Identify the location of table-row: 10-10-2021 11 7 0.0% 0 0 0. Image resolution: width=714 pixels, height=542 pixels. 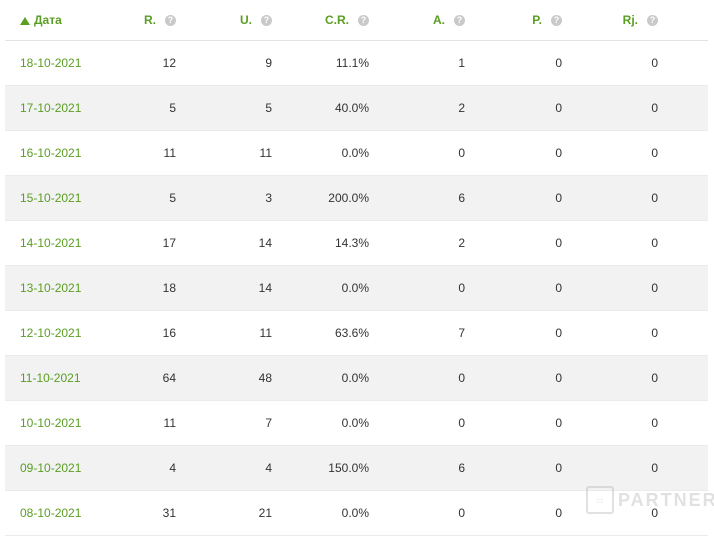
(356, 423).